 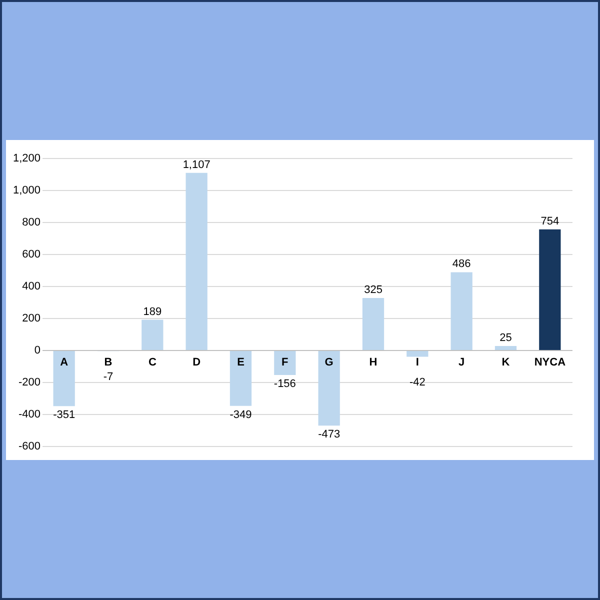 What do you see at coordinates (26, 190) in the screenshot?
I see `y-tick-label: 1,000` at bounding box center [26, 190].